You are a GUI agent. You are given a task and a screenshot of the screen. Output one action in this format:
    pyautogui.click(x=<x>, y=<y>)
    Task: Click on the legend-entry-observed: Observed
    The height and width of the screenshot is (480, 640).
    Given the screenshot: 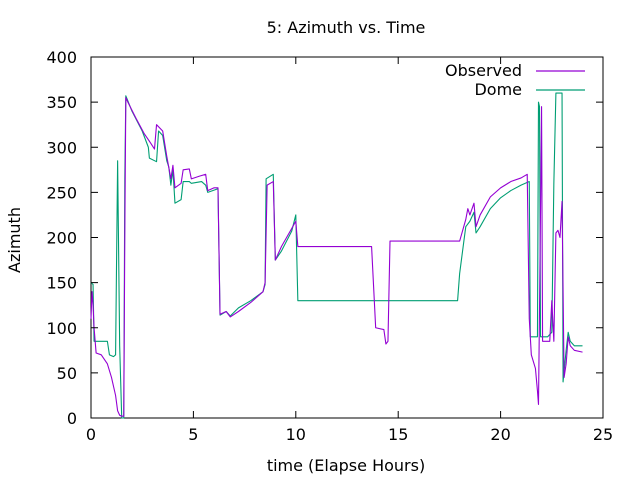 What is the action you would take?
    pyautogui.click(x=515, y=70)
    